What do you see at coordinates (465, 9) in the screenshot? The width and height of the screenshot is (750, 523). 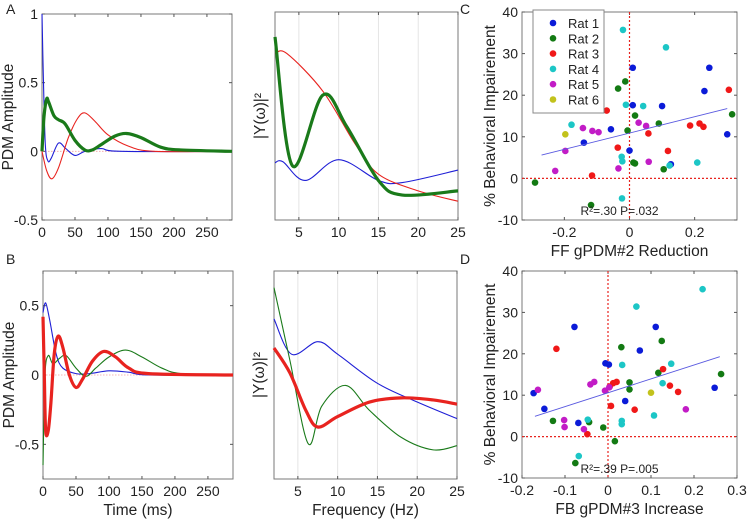 I see `panel-label-c: C` at bounding box center [465, 9].